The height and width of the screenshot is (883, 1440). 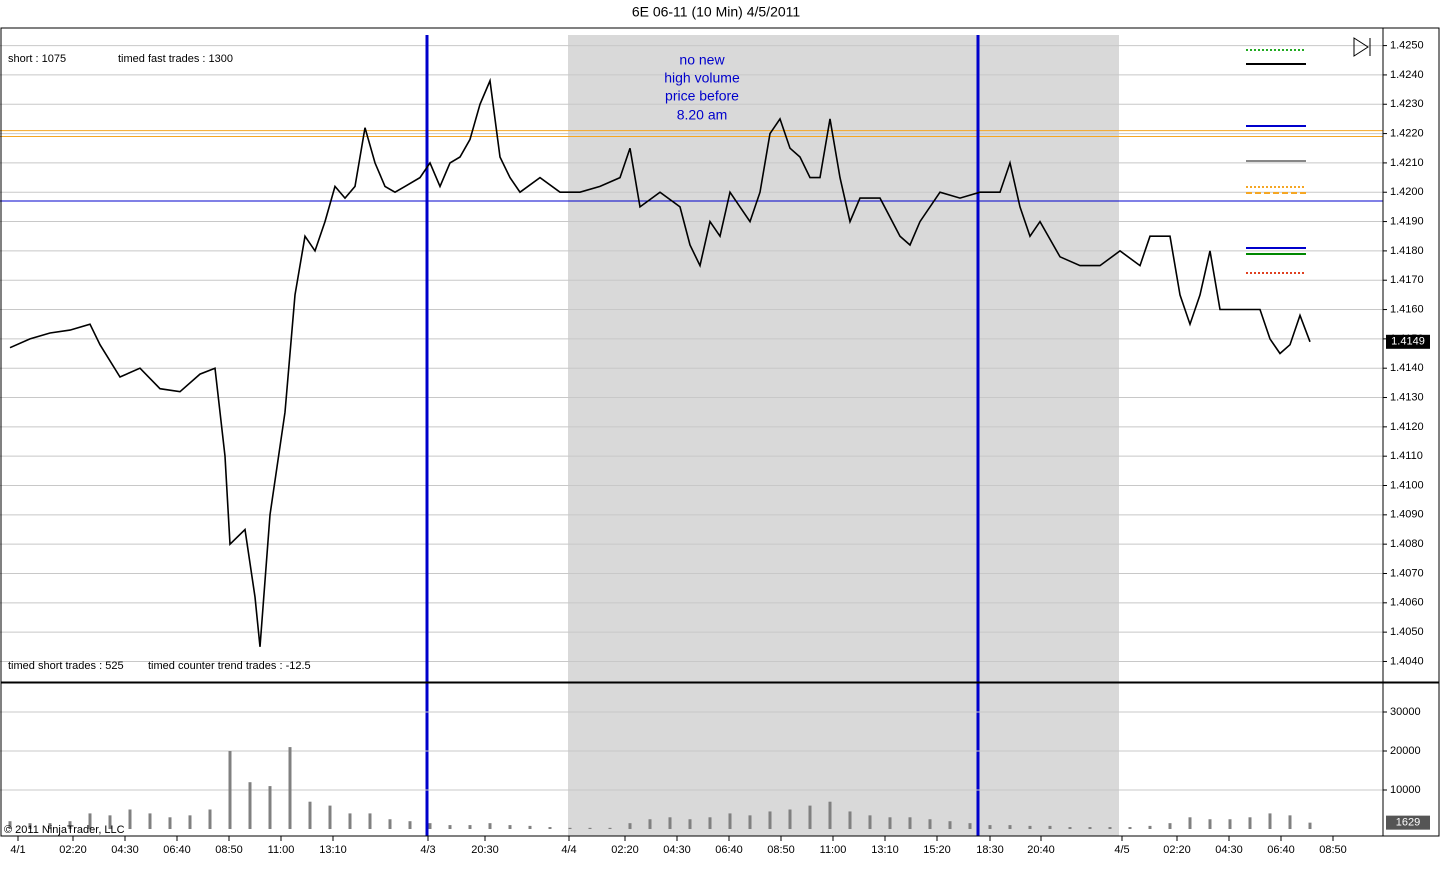 What do you see at coordinates (990, 850) in the screenshot?
I see `x-tick-label: 18:30` at bounding box center [990, 850].